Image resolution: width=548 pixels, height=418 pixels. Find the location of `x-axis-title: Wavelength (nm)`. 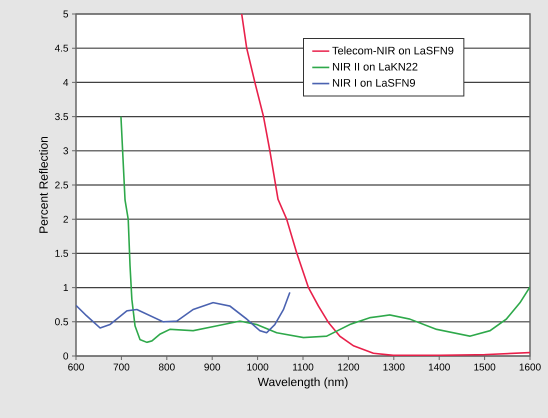

x-axis-title: Wavelength (nm) is located at coordinates (303, 383).